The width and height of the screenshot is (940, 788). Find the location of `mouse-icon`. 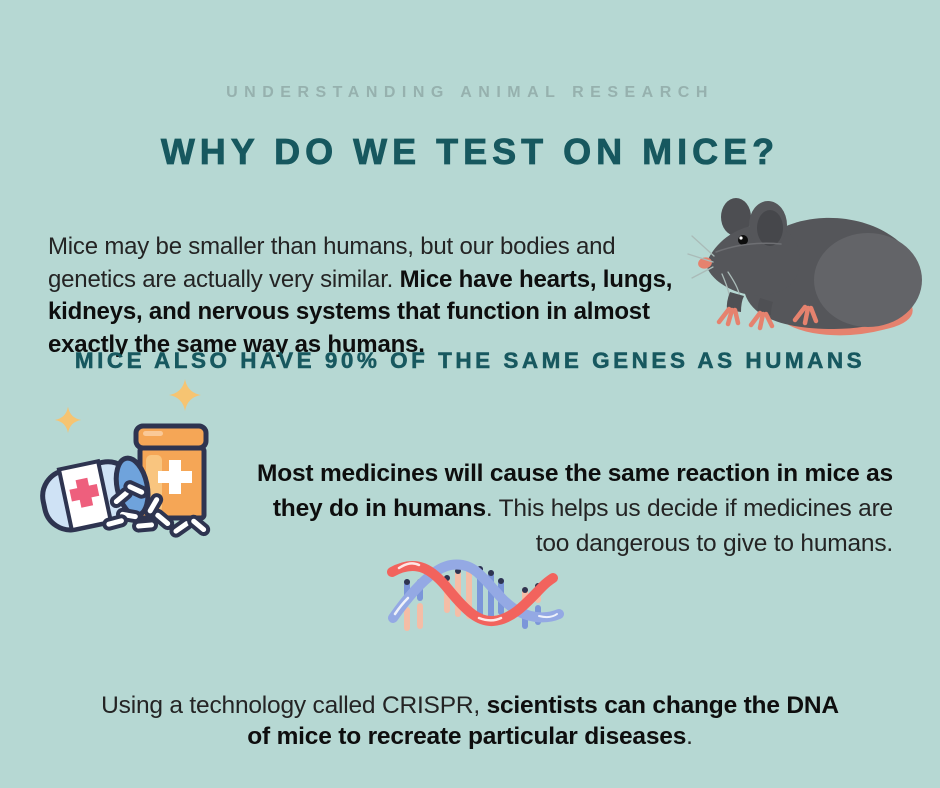

mouse-icon is located at coordinates (804, 267).